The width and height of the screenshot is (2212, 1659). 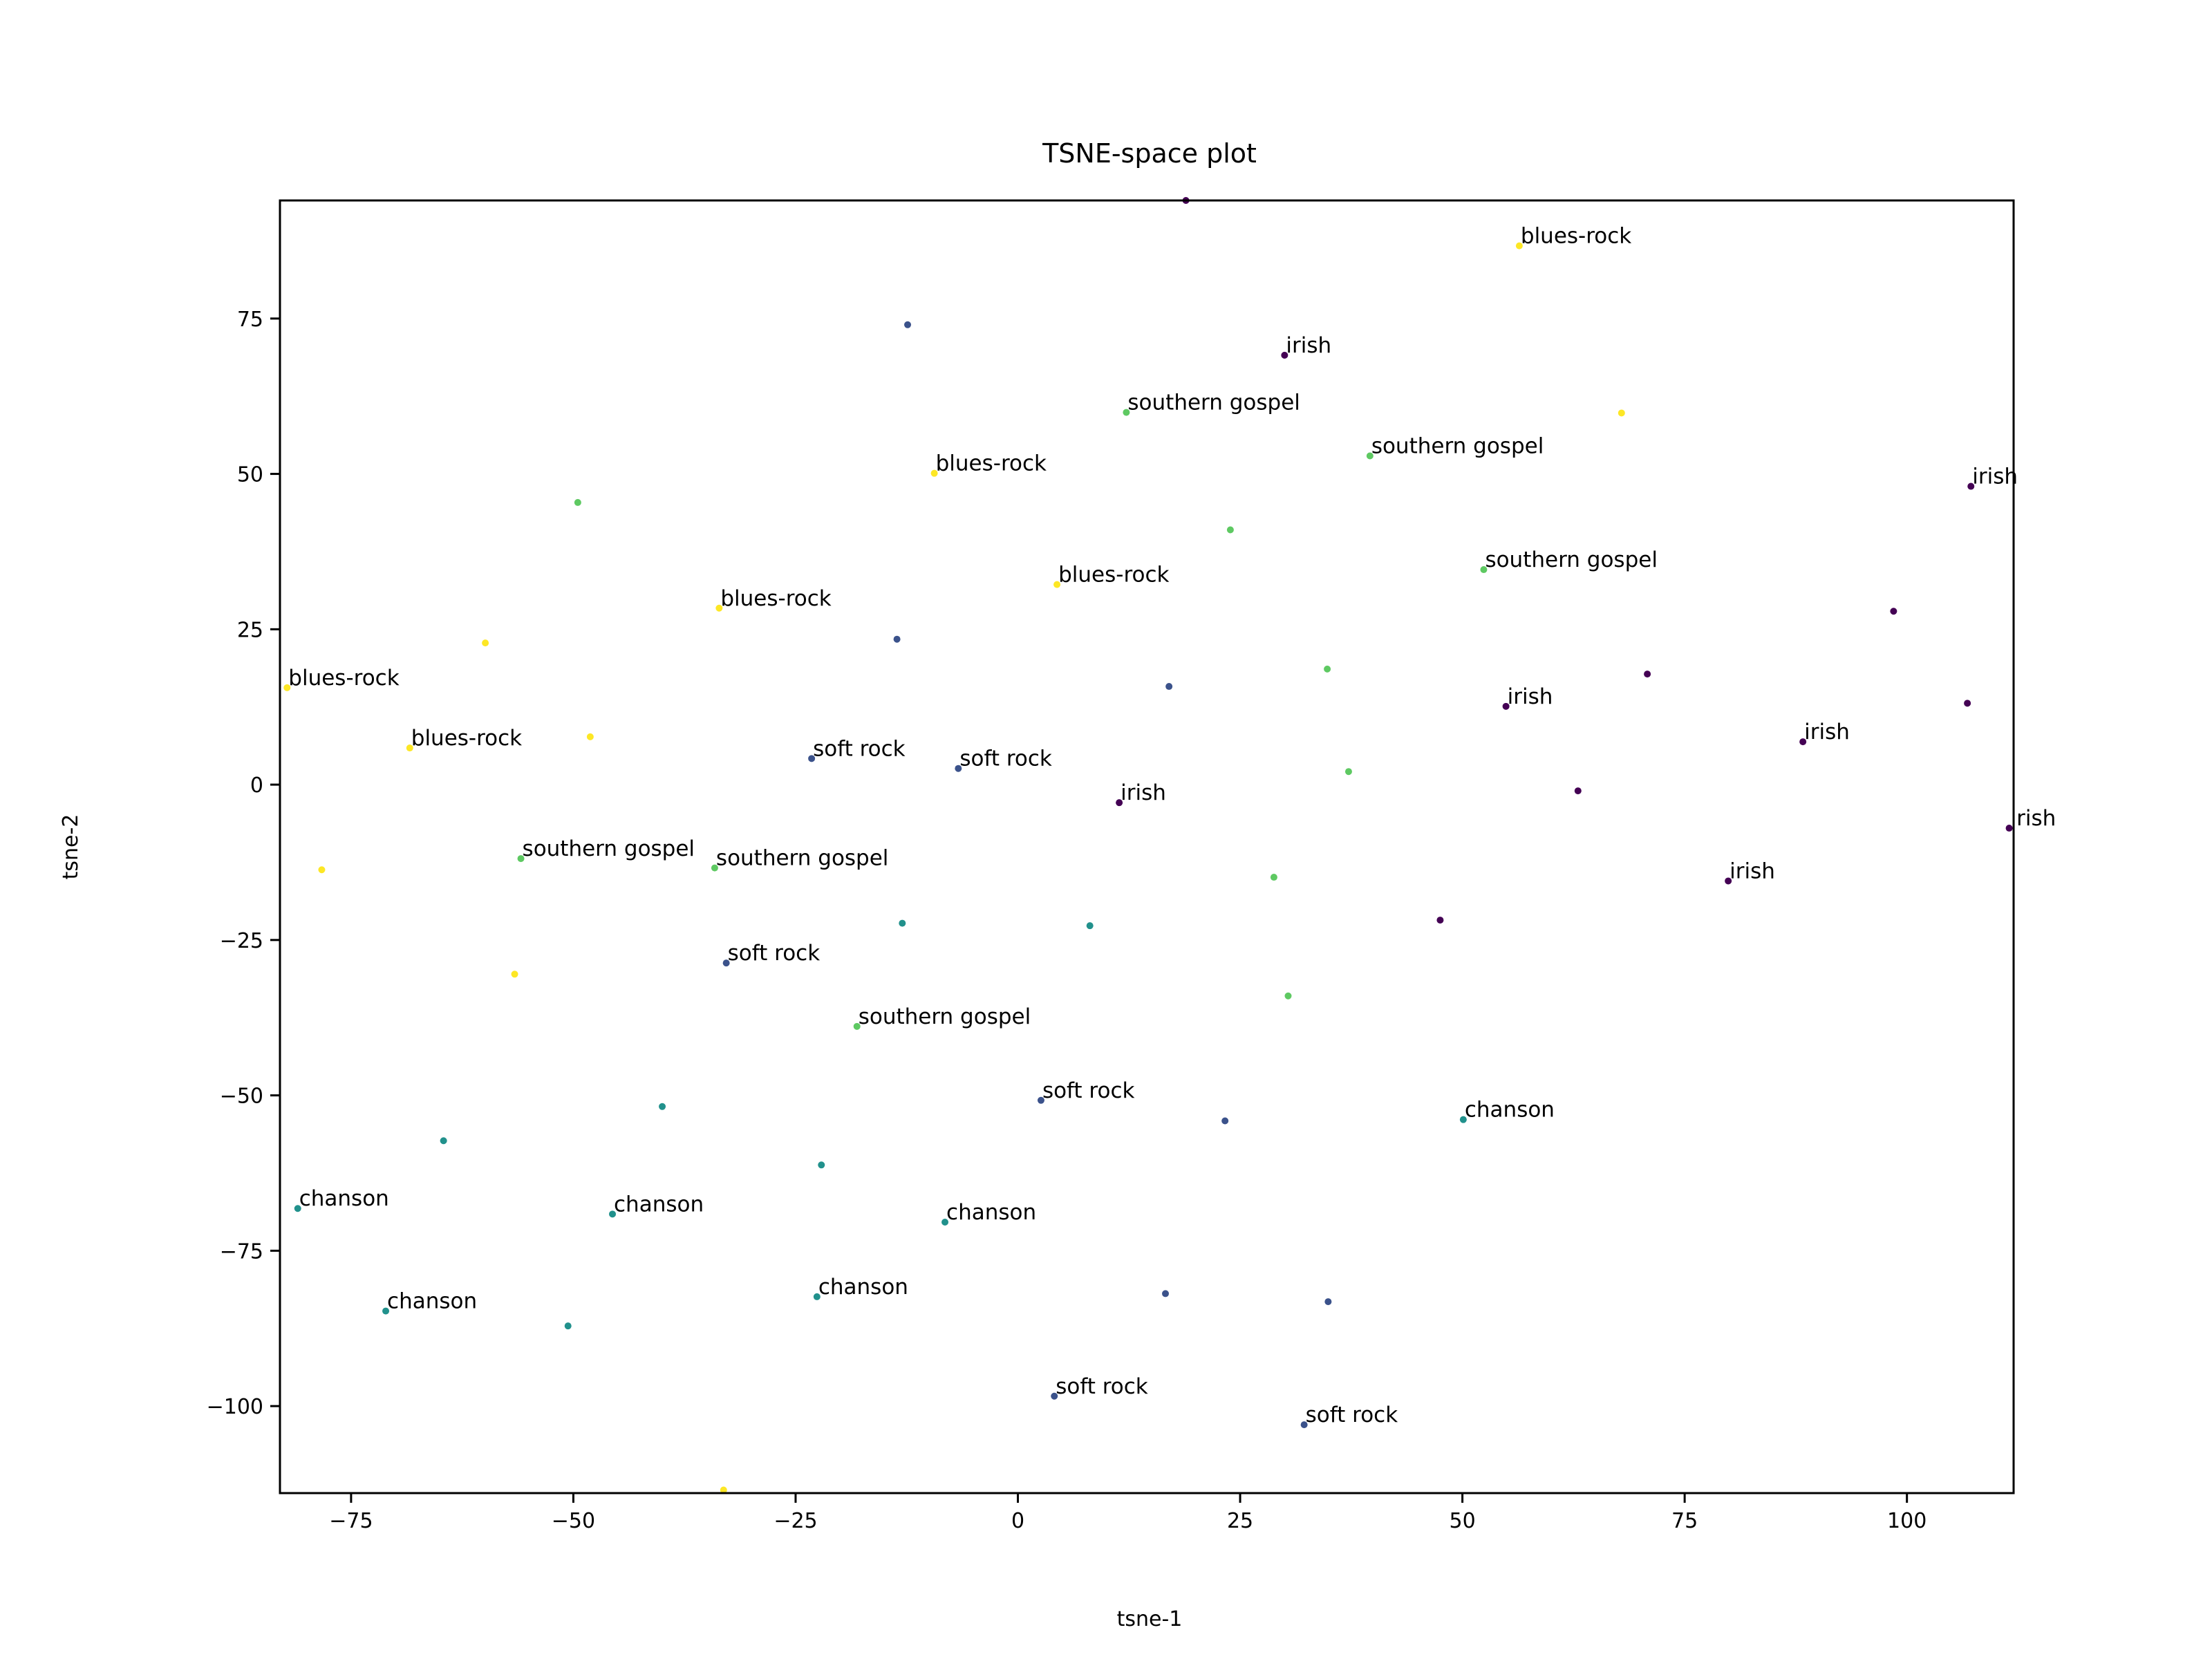 What do you see at coordinates (1018, 1521) in the screenshot?
I see `x-tick-label: 0` at bounding box center [1018, 1521].